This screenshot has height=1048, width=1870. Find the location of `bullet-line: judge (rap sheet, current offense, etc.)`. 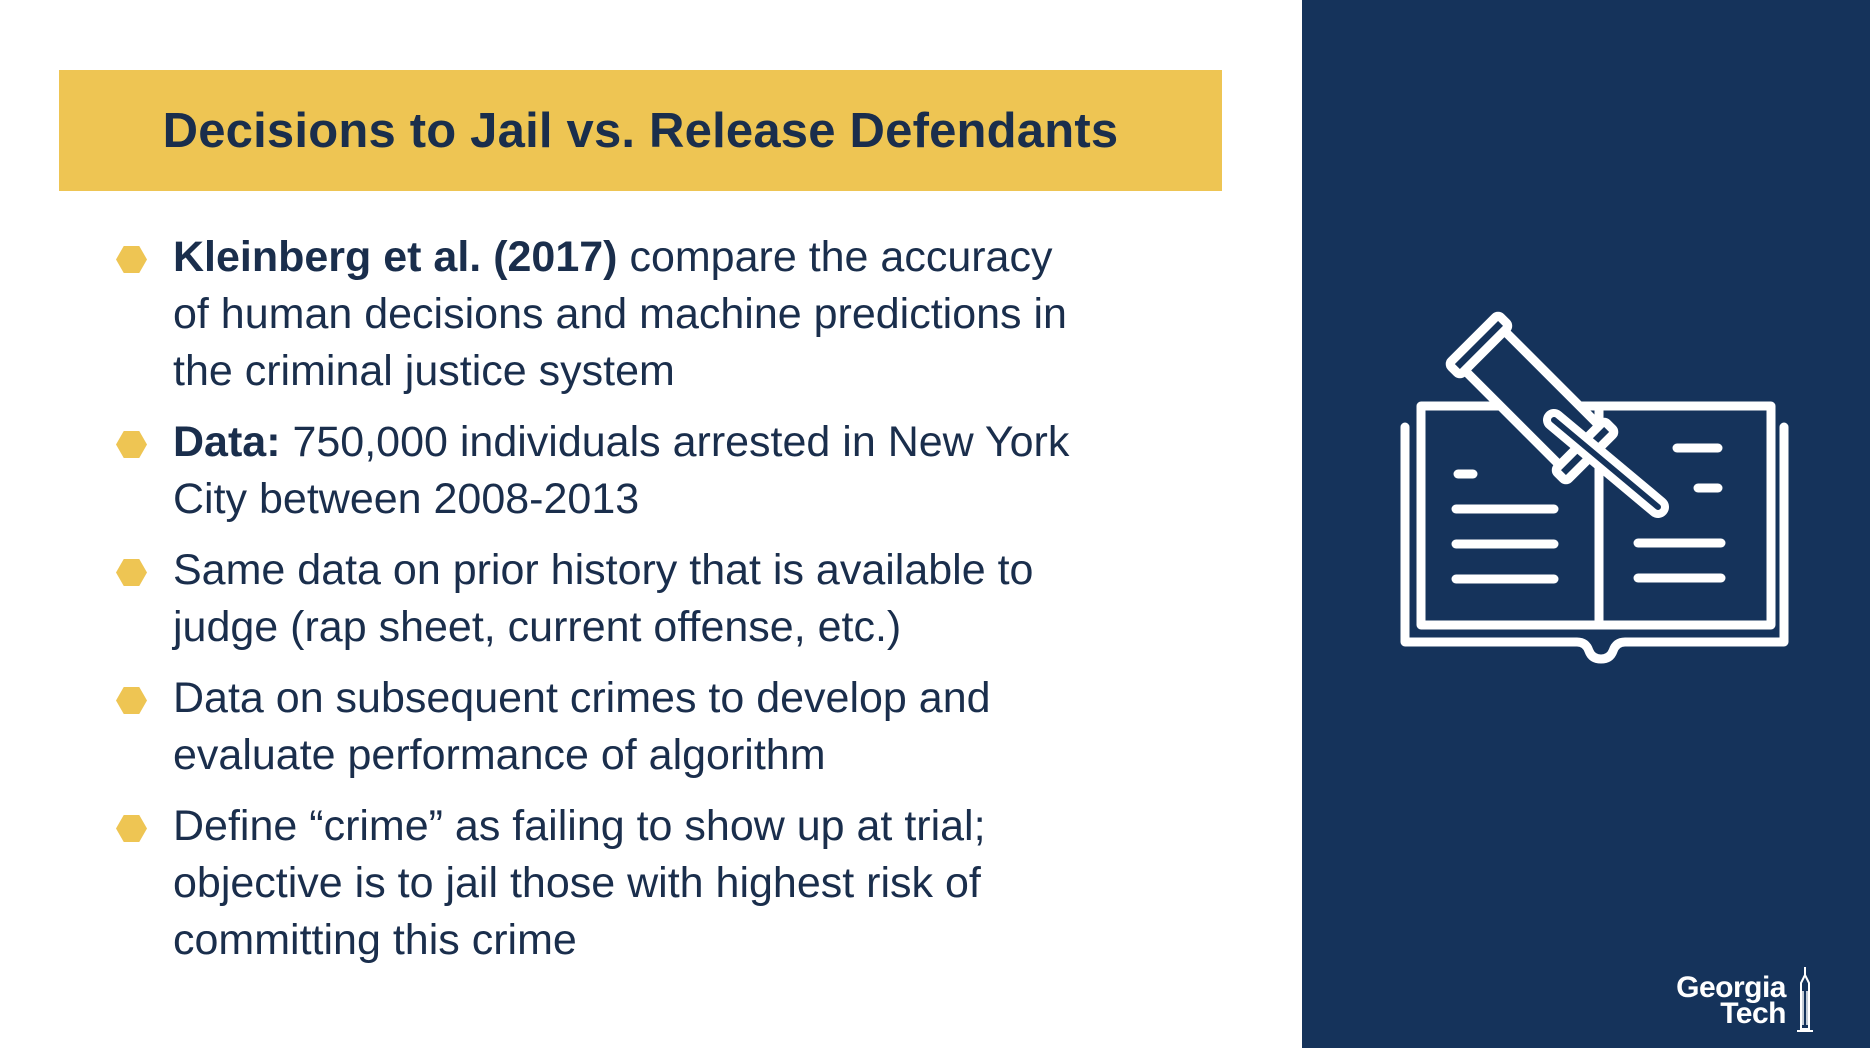

bullet-line: judge (rap sheet, current offense, etc.) is located at coordinates (537, 627).